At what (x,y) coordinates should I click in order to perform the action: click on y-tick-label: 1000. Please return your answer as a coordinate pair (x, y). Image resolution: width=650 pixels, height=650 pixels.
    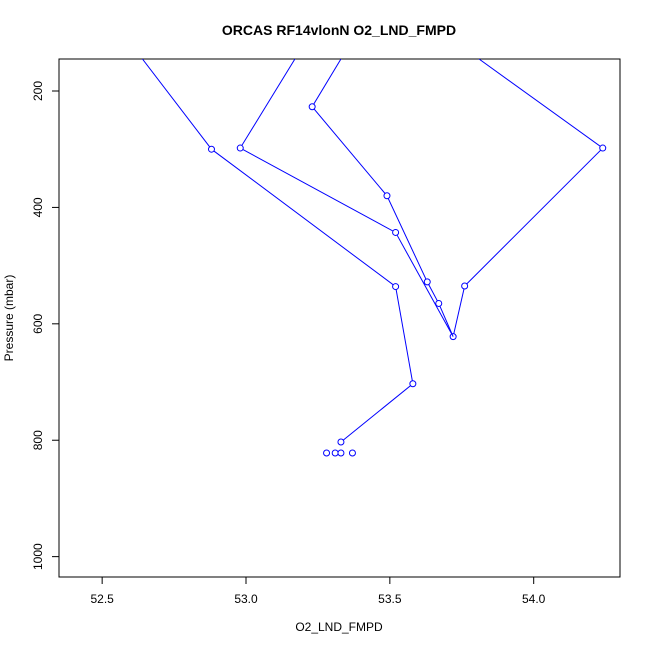
    Looking at the image, I should click on (38, 556).